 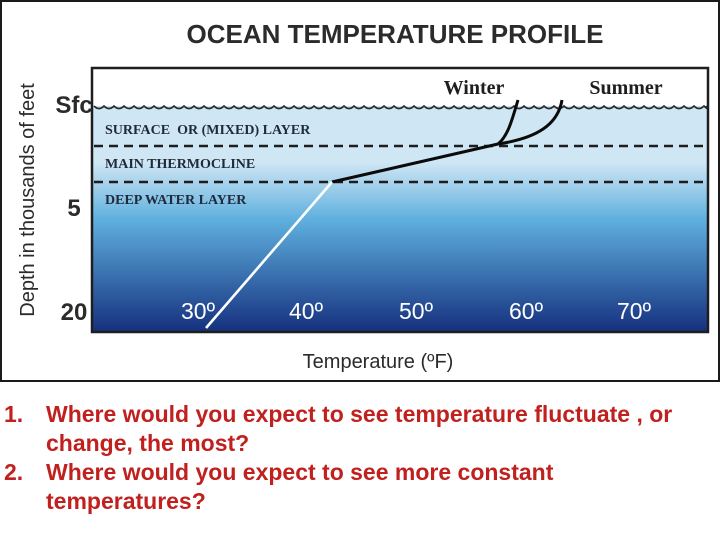 I want to click on x-tick-label: 40º, so click(x=306, y=311).